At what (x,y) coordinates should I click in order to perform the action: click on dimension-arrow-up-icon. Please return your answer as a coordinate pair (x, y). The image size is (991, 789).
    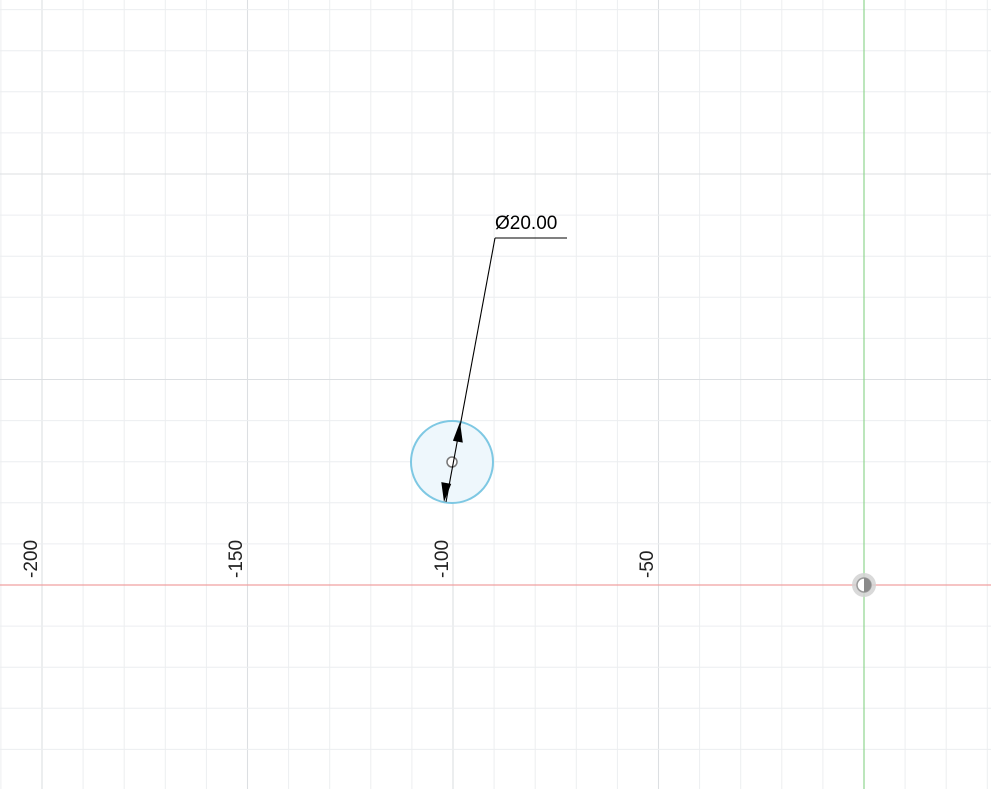
    Looking at the image, I should click on (457, 432).